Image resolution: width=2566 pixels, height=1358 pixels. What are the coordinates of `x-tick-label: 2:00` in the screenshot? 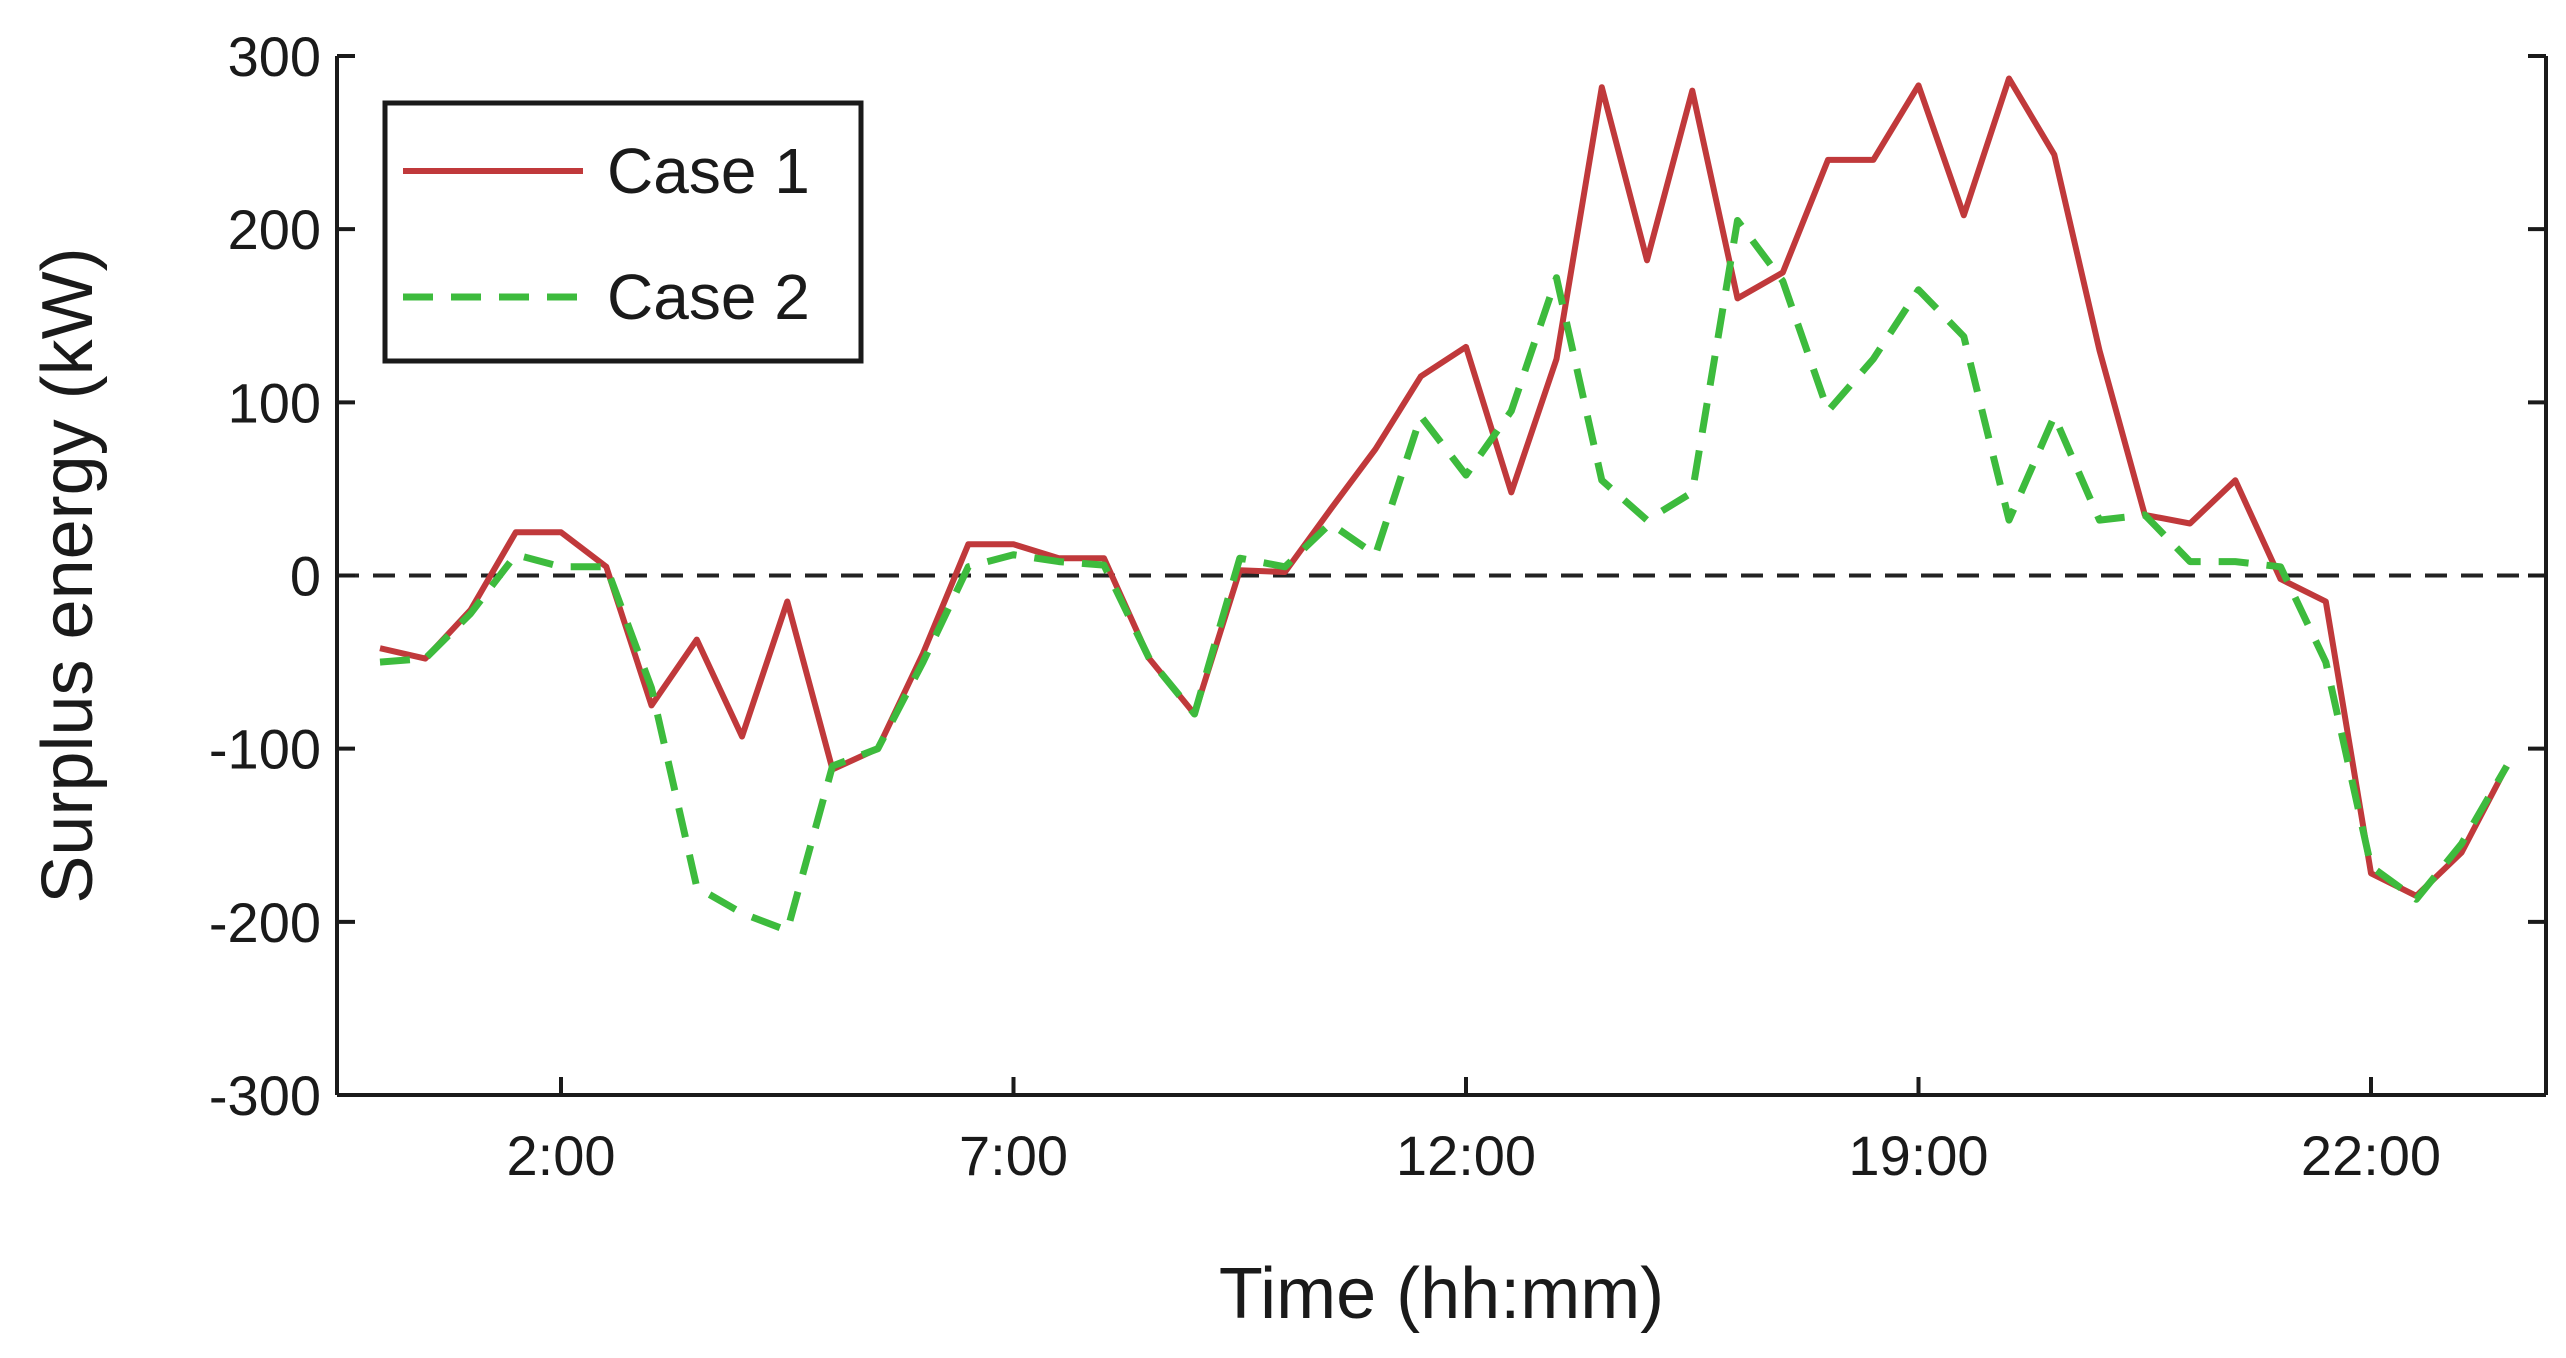 It's located at (561, 1155).